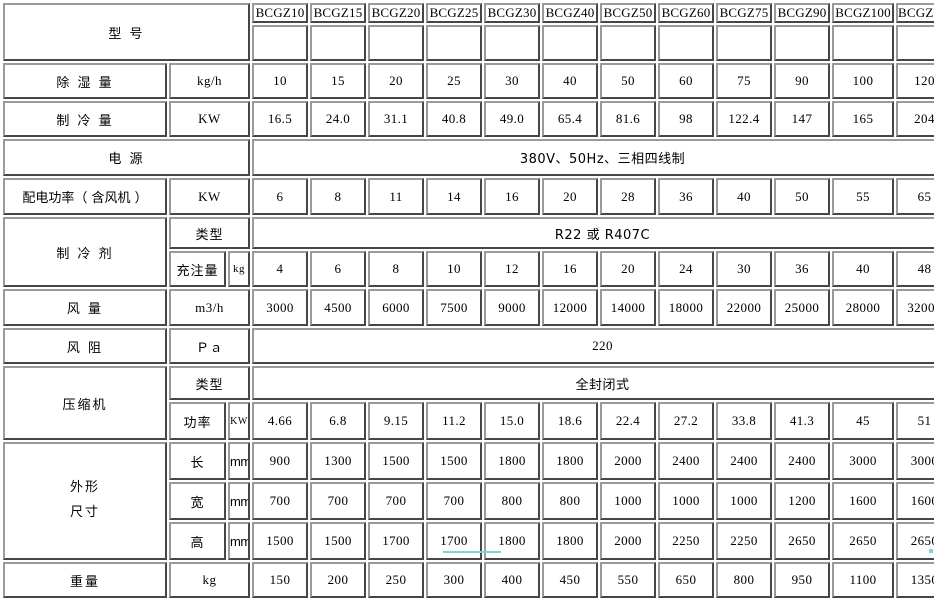  Describe the element at coordinates (802, 269) in the screenshot. I see `cell-refcharge-9: 36` at that location.